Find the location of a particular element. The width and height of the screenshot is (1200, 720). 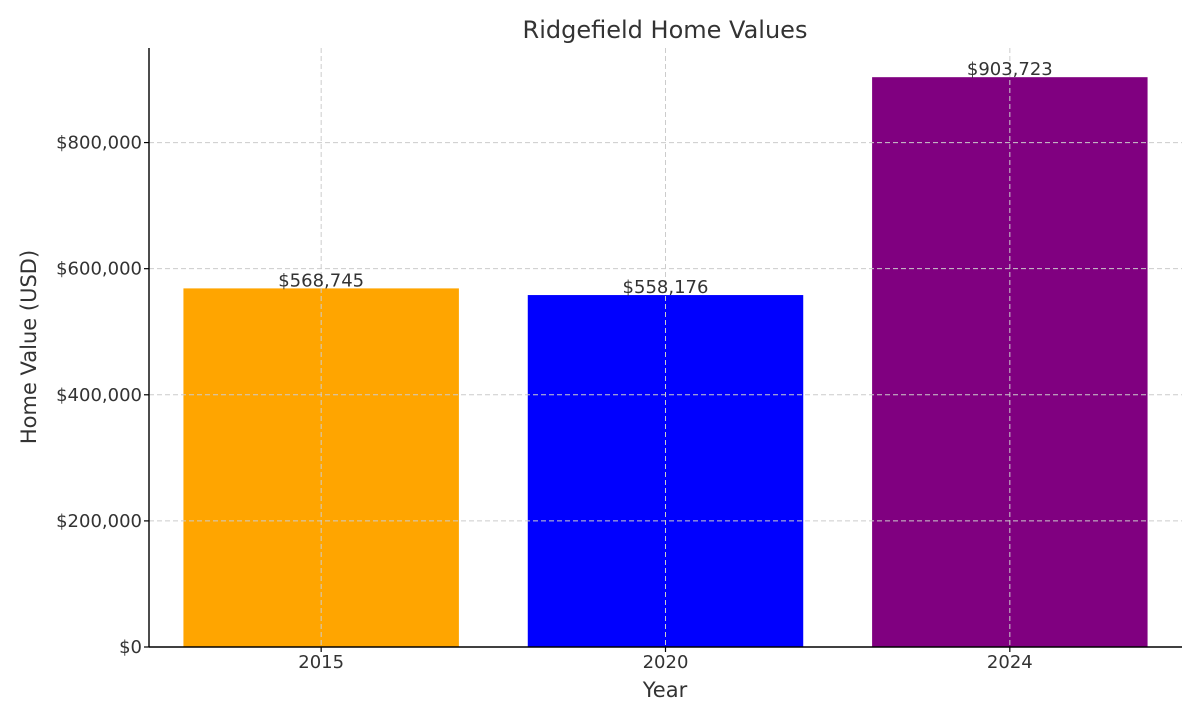

y-tick-label: $800,000 is located at coordinates (99, 143).